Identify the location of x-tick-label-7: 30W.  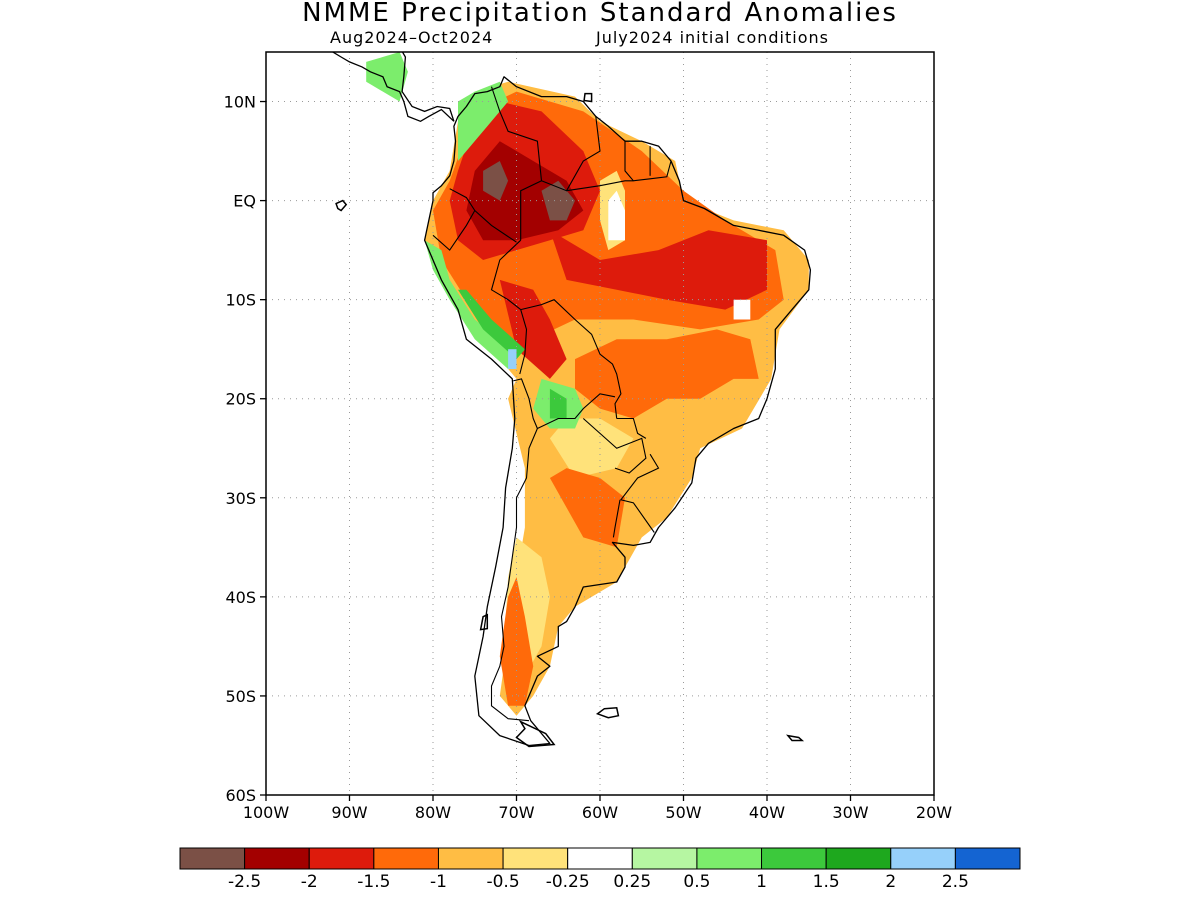
(850, 812).